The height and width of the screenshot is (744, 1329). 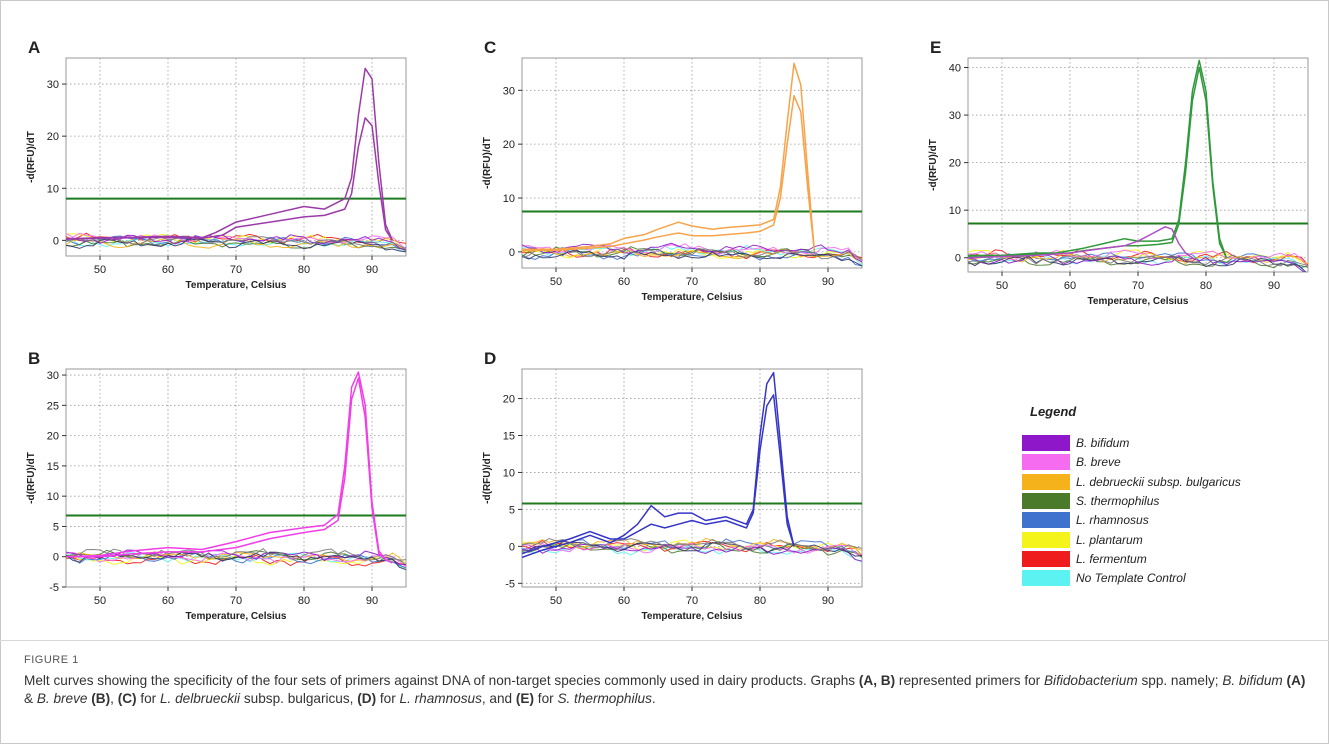 I want to click on y-tick-label: 15, so click(x=53, y=467).